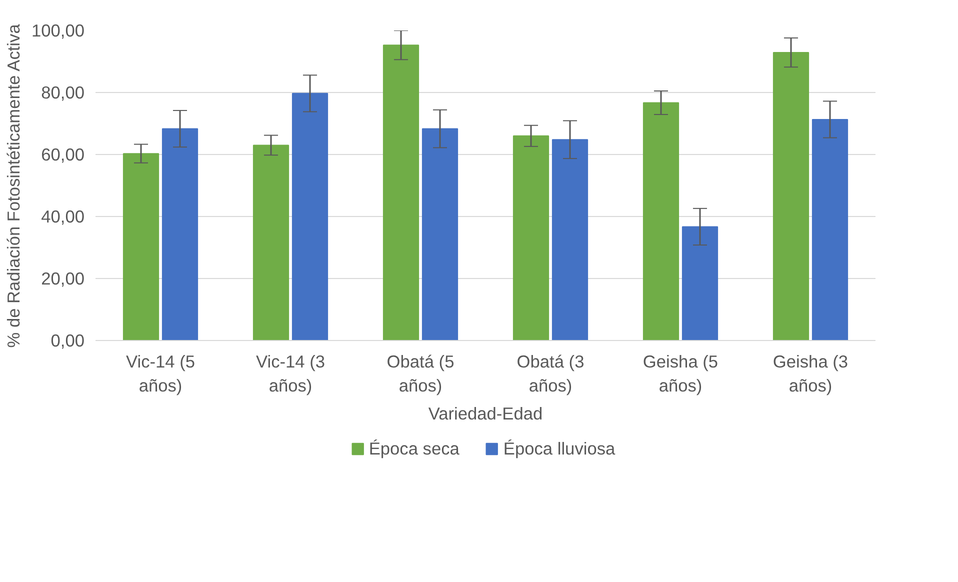  Describe the element at coordinates (161, 374) in the screenshot. I see `x-tick-label: Vic-14 (5 años)` at that location.